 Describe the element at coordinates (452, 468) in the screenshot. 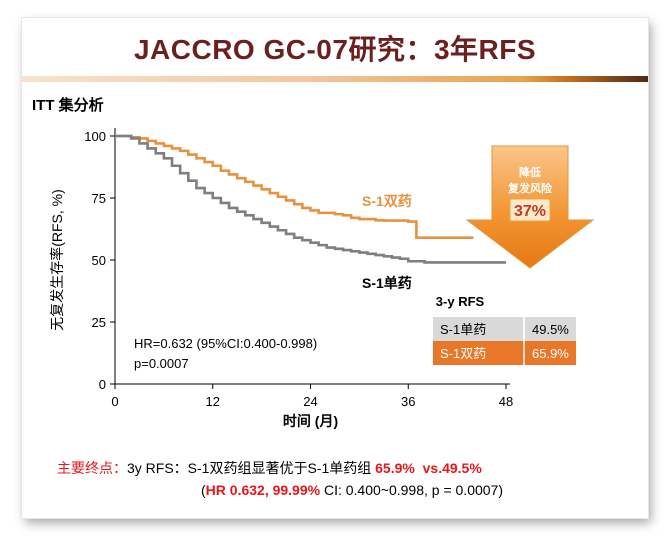

I see `footer-value-vs: vs.49.5%` at that location.